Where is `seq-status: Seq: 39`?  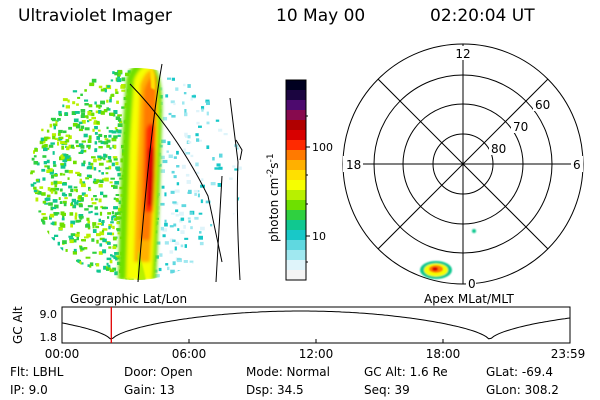
seq-status: Seq: 39 is located at coordinates (387, 390).